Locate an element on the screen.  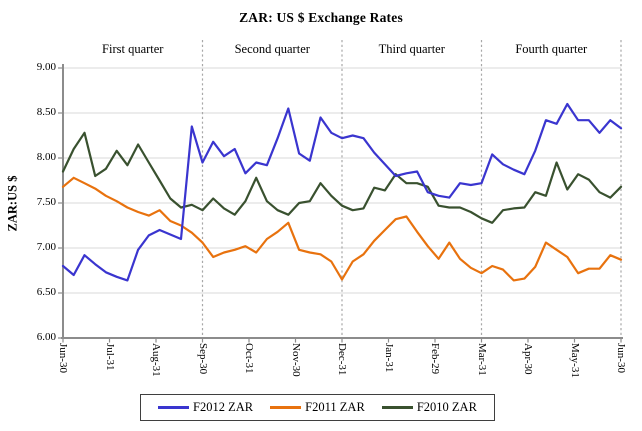
legend-item: F2012 ZAR is located at coordinates (205, 407).